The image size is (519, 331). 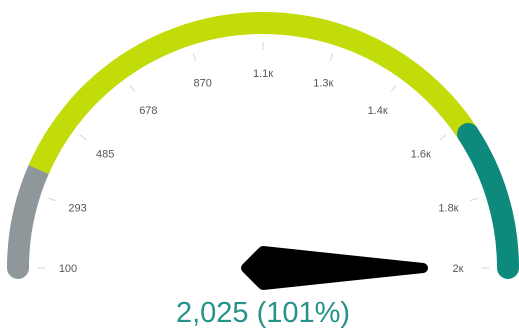 I want to click on gauge-tick-label: 1.8к, so click(x=448, y=209).